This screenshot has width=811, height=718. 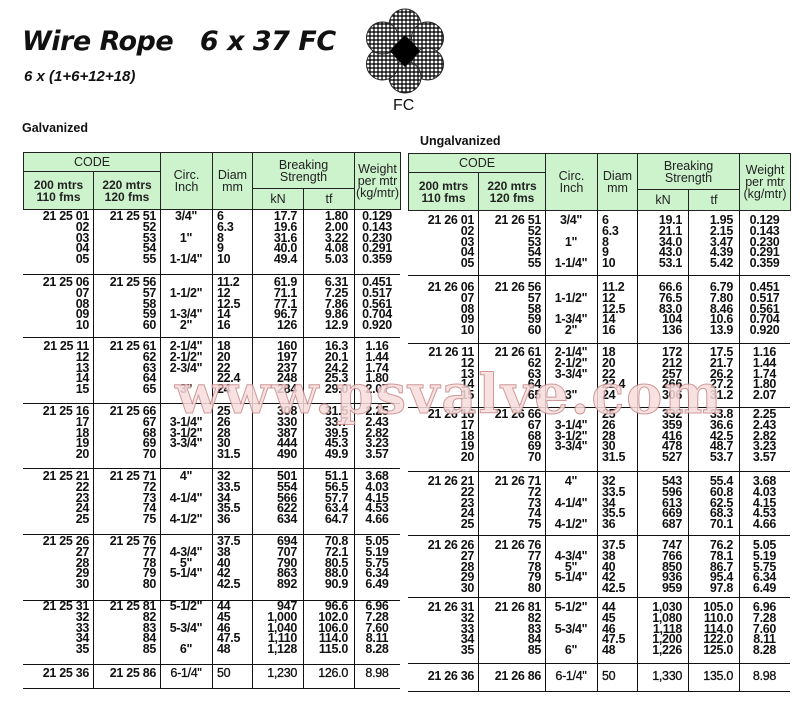 What do you see at coordinates (224, 259) in the screenshot?
I see `cell-diam: 10` at bounding box center [224, 259].